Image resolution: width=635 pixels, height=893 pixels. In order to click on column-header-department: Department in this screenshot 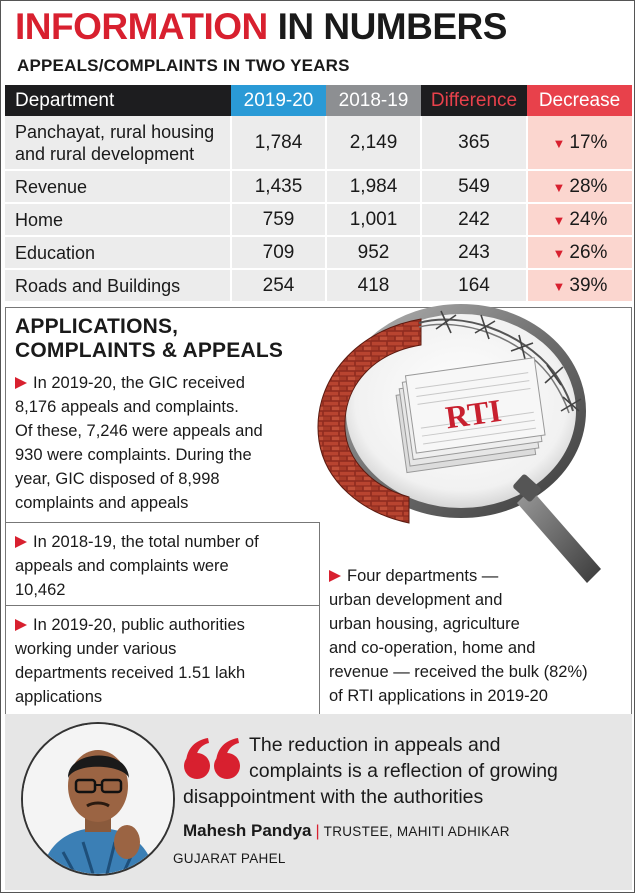, I will do `click(118, 100)`.